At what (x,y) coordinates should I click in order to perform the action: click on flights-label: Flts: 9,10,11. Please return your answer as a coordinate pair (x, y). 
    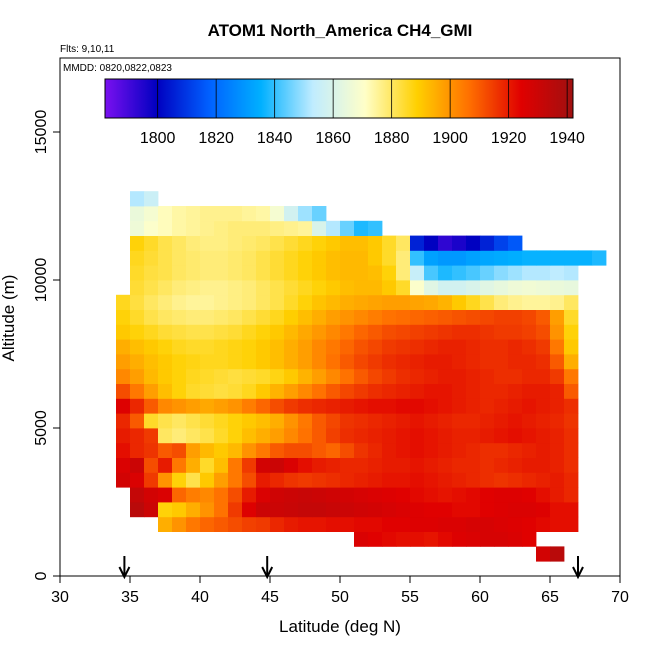
    Looking at the image, I should click on (87, 49).